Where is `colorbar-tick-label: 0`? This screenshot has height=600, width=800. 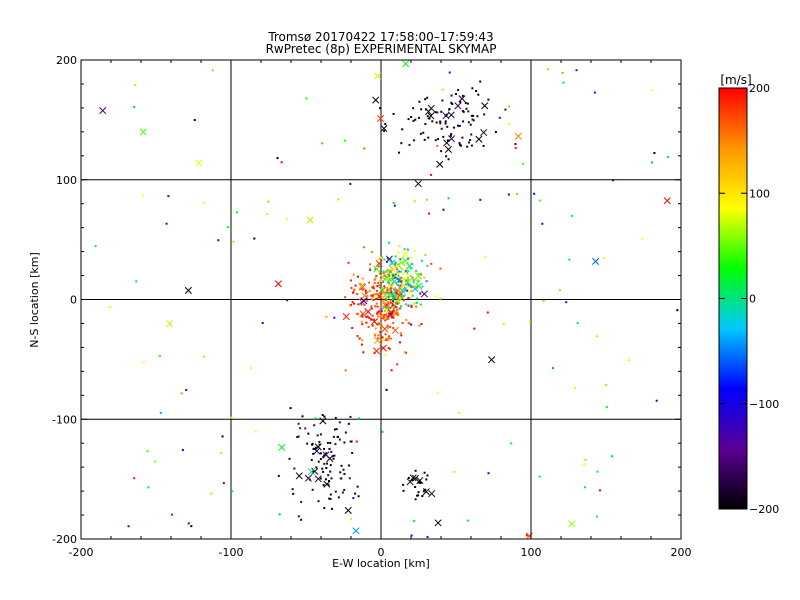
colorbar-tick-label: 0 is located at coordinates (752, 299).